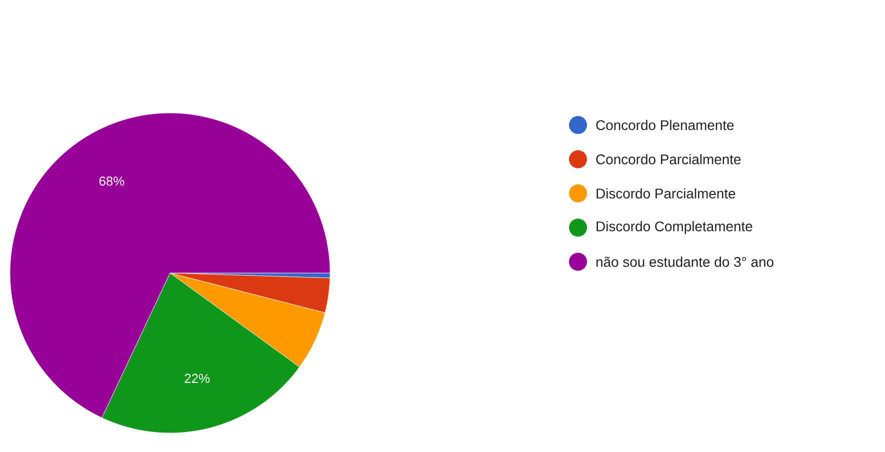 This screenshot has height=452, width=885. I want to click on data-label: 68%, so click(111, 181).